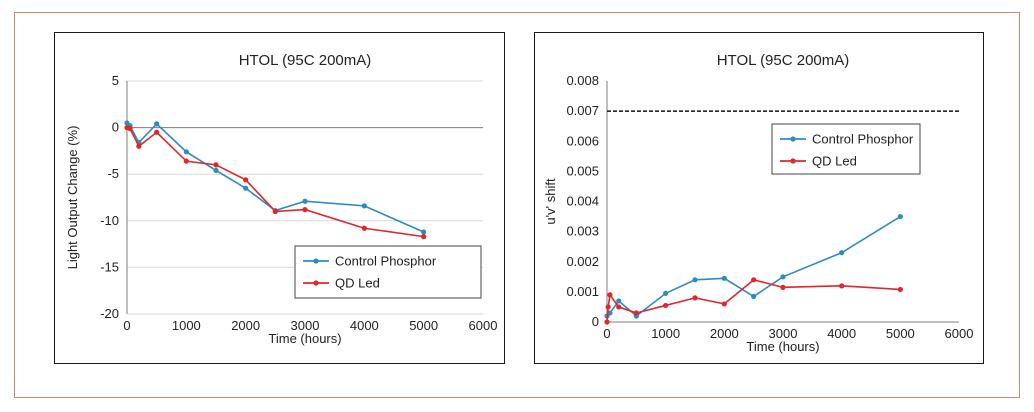 This screenshot has height=412, width=1034. What do you see at coordinates (115, 80) in the screenshot?
I see `y-tick-label: 5` at bounding box center [115, 80].